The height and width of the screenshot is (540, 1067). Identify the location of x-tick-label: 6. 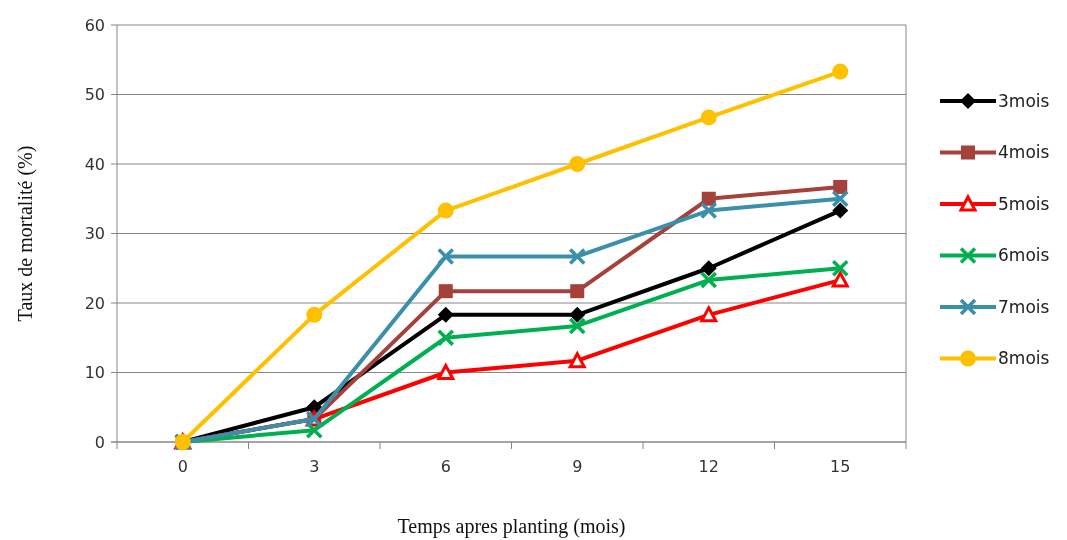
(445, 466).